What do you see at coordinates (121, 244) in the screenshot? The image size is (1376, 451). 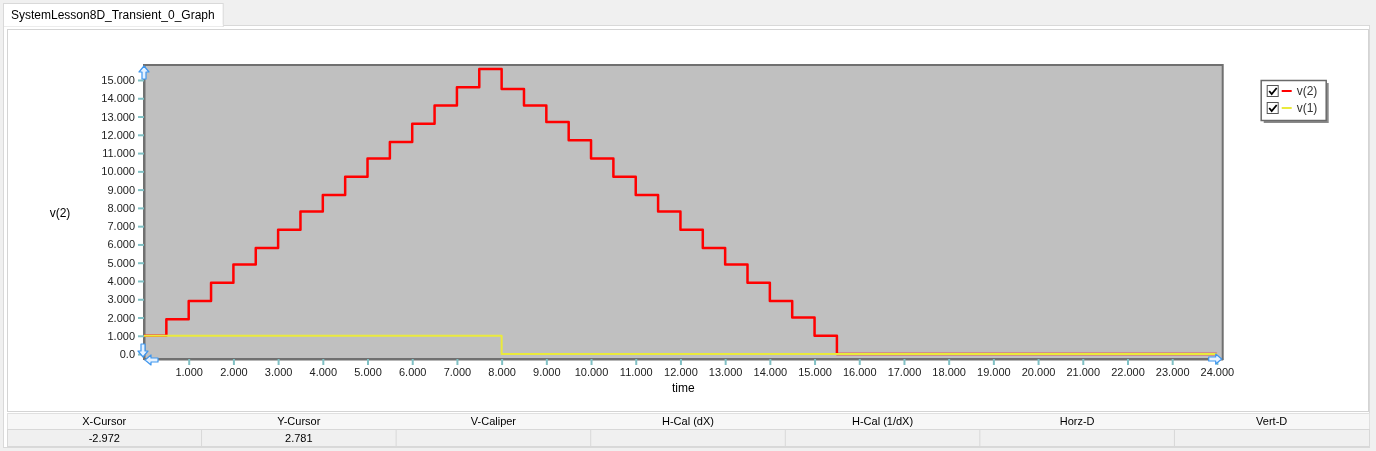 I see `y-tick-label: 6.000` at bounding box center [121, 244].